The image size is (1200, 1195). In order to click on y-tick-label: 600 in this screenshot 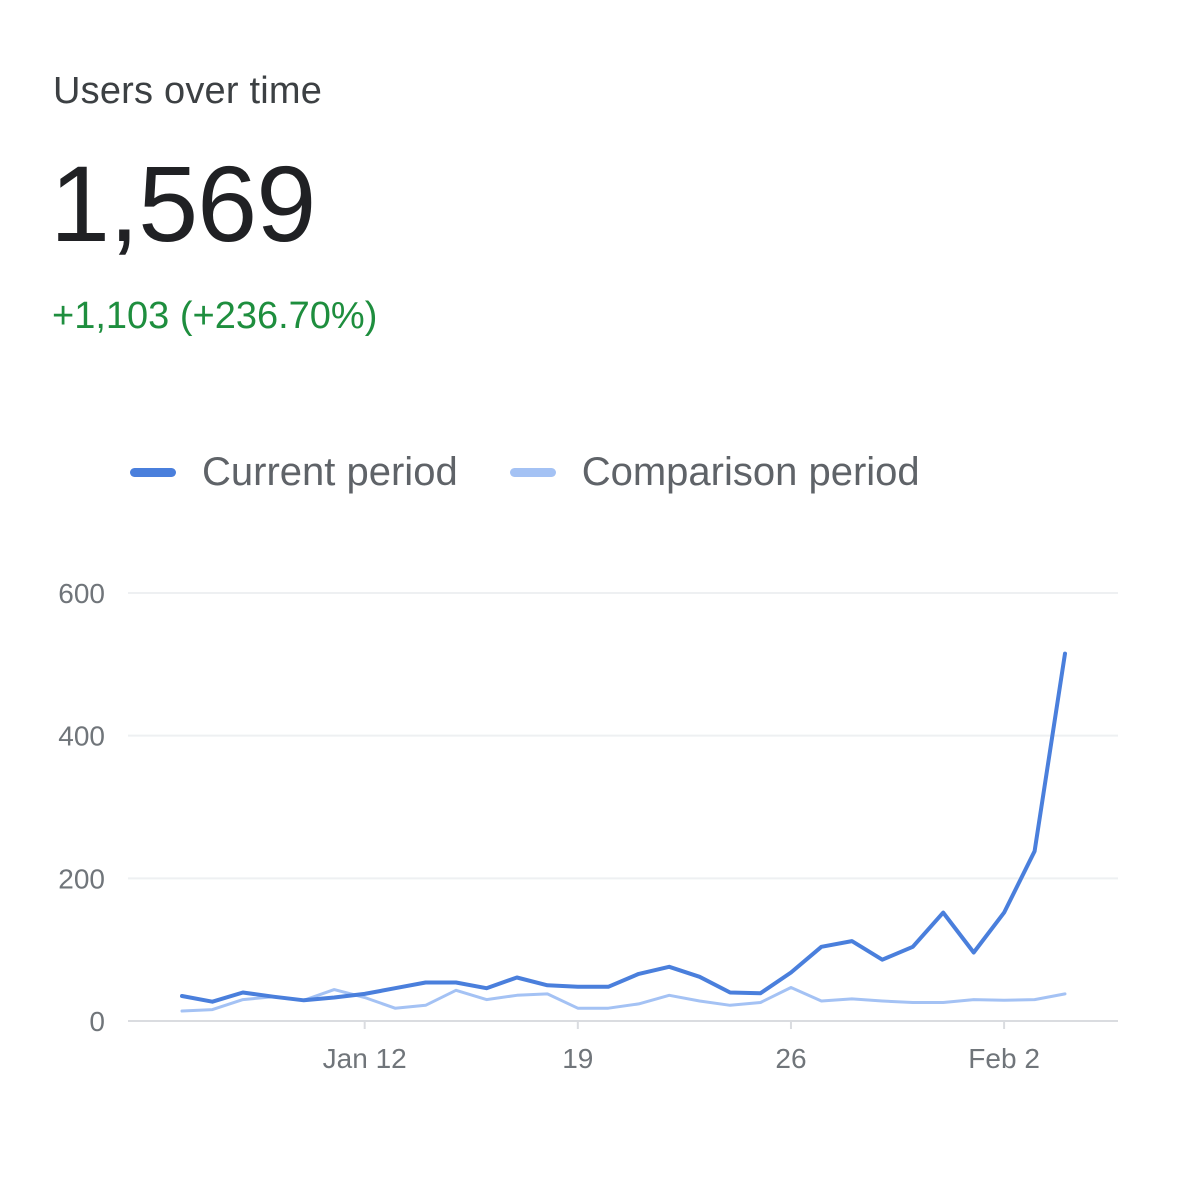, I will do `click(81, 593)`.